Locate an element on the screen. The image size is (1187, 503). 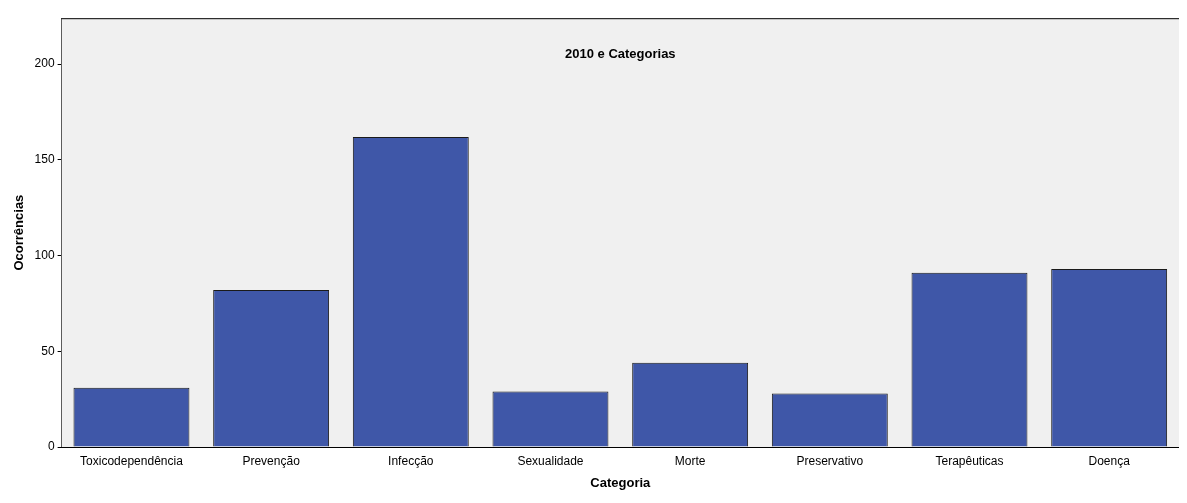
x-axis-title: Categoria is located at coordinates (621, 482).